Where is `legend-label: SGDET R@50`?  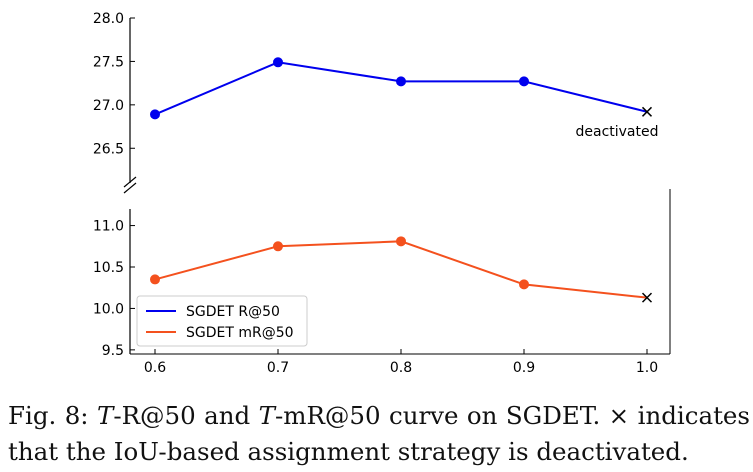 legend-label: SGDET R@50 is located at coordinates (233, 312).